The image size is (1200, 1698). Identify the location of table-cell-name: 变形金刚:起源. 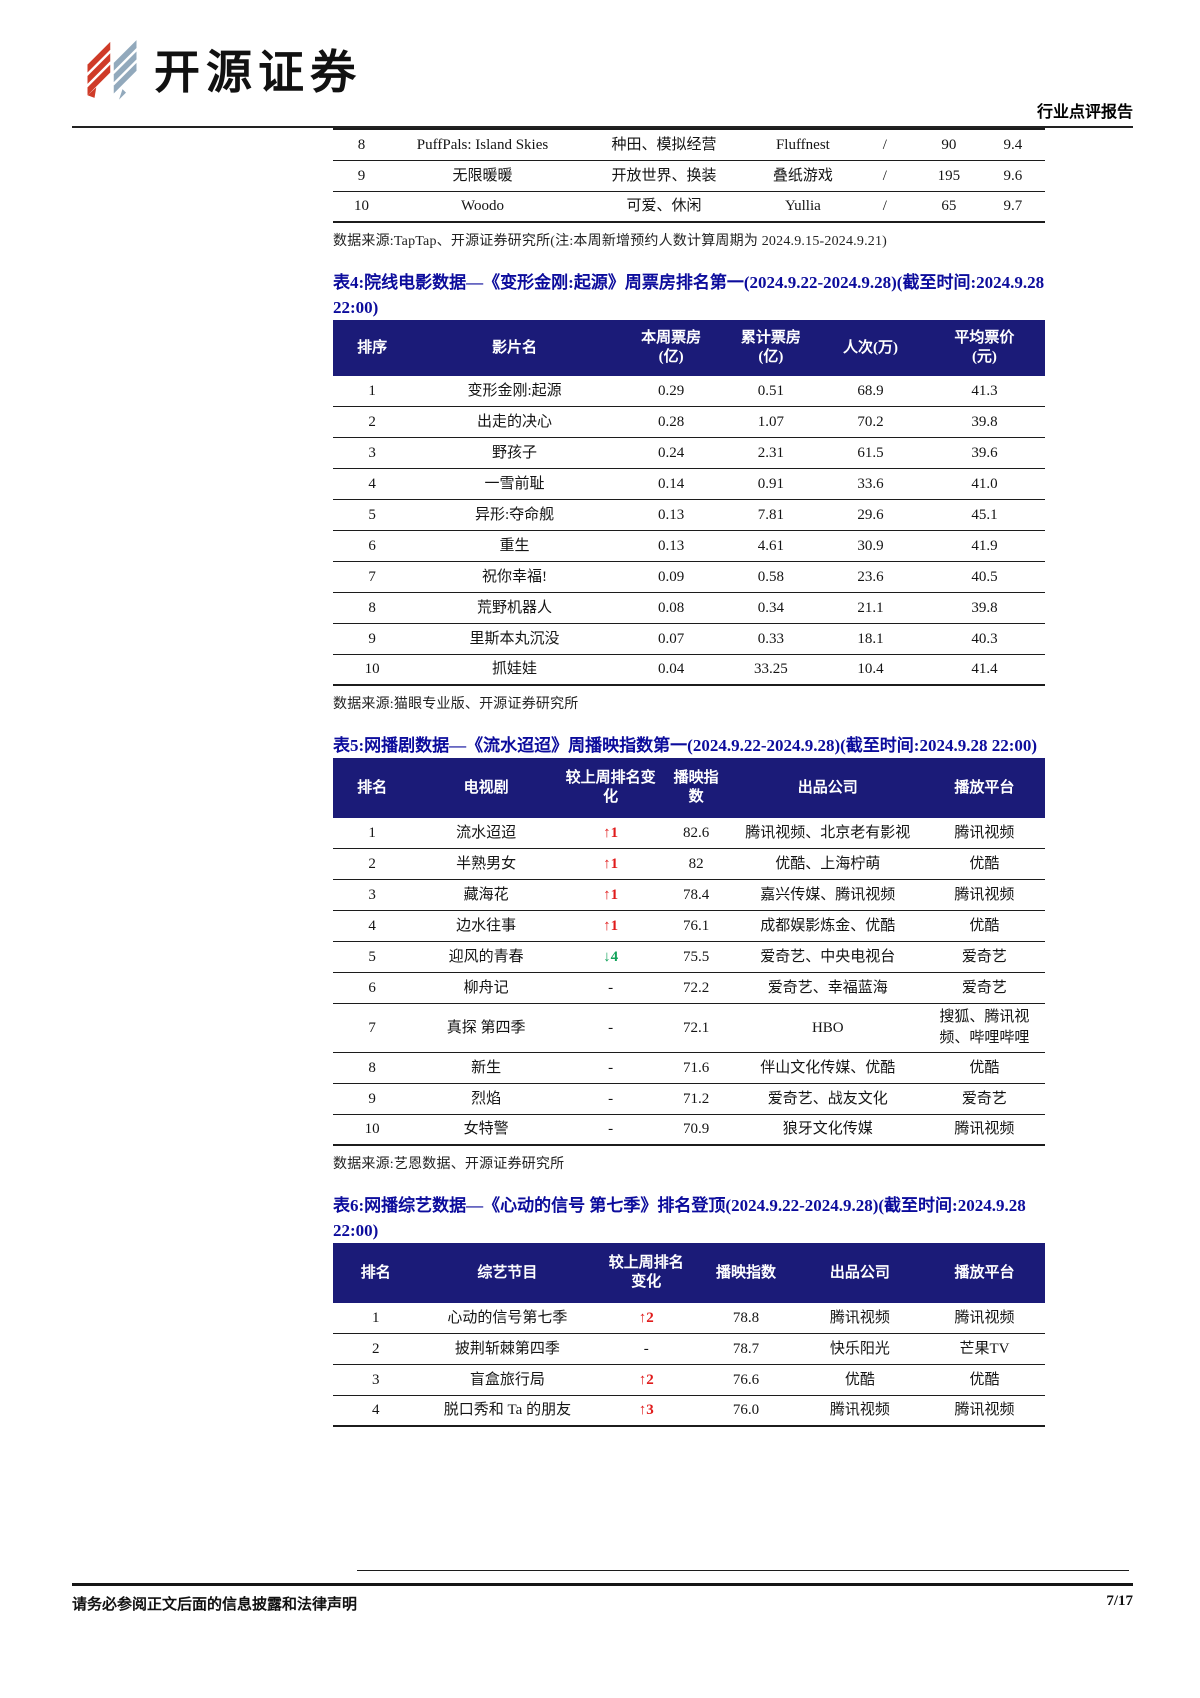
(514, 390).